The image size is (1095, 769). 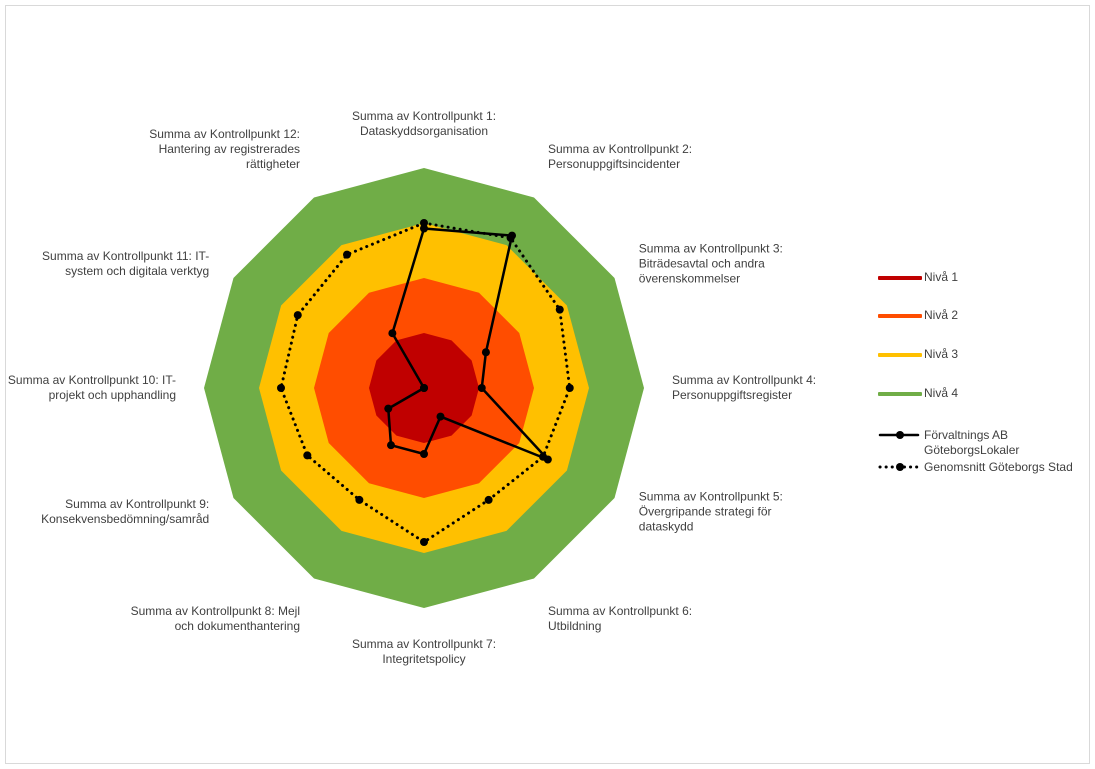 What do you see at coordinates (941, 315) in the screenshot?
I see `legend-label: Nivå 2` at bounding box center [941, 315].